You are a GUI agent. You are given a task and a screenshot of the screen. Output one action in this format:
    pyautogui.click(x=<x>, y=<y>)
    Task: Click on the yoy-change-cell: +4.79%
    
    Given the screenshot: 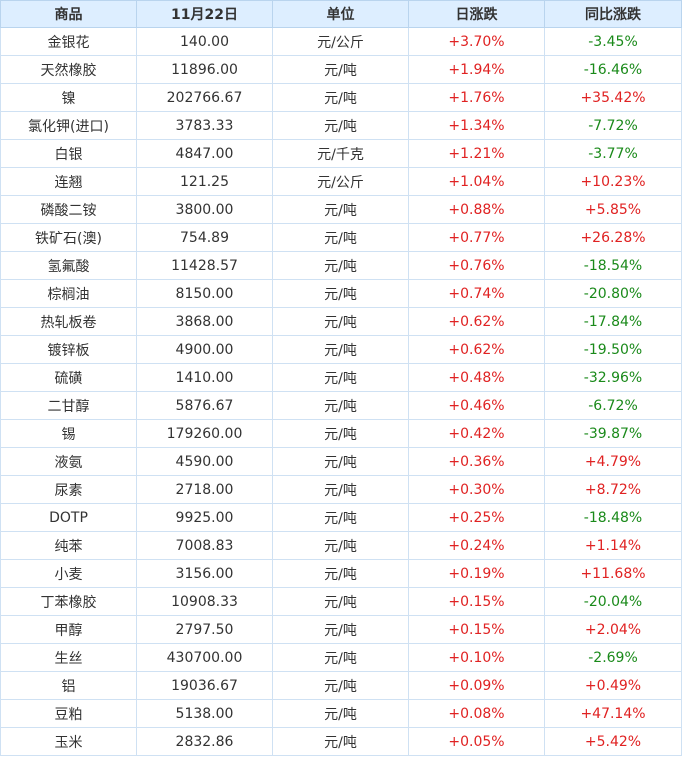 What is the action you would take?
    pyautogui.click(x=613, y=461)
    